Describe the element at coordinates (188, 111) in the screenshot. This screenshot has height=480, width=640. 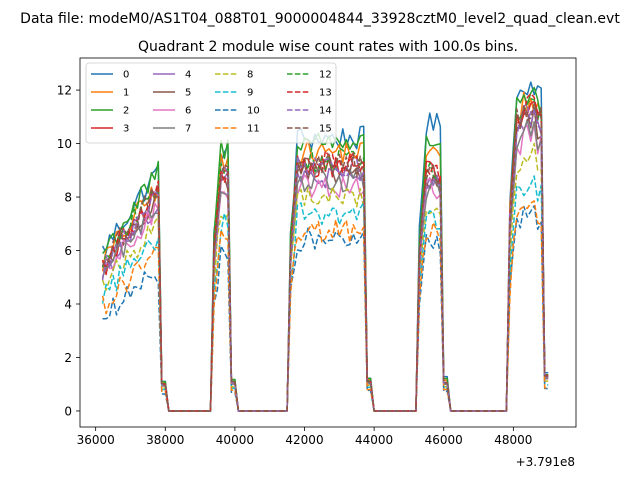
I see `legend-label-6: 6` at that location.